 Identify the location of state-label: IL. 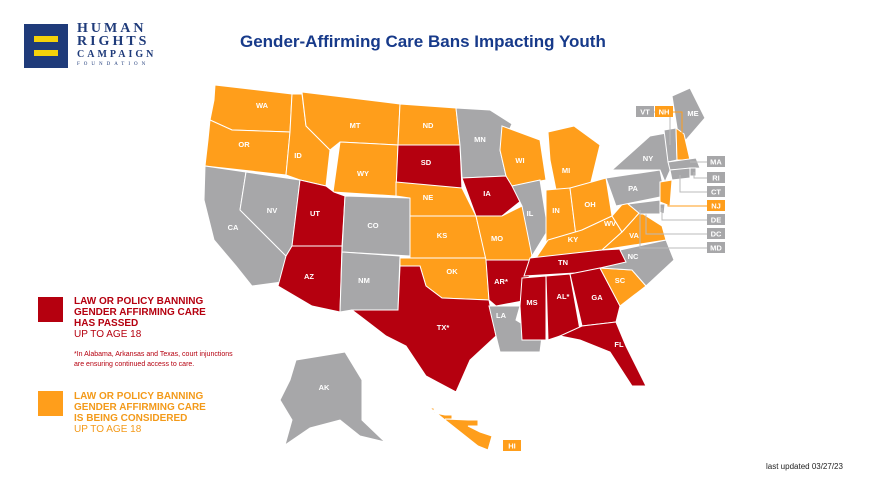
(530, 213).